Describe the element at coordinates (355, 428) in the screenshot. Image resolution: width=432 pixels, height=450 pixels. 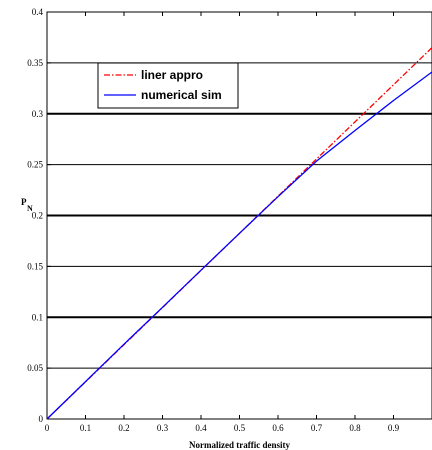
I see `x-tick-label: 0.8` at that location.